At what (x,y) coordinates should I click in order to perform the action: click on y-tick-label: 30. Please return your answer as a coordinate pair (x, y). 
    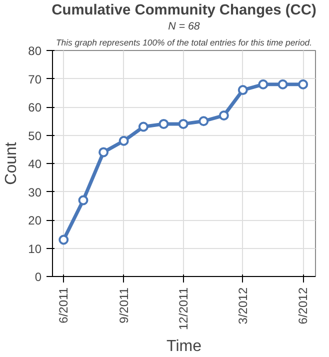
    Looking at the image, I should click on (35, 192).